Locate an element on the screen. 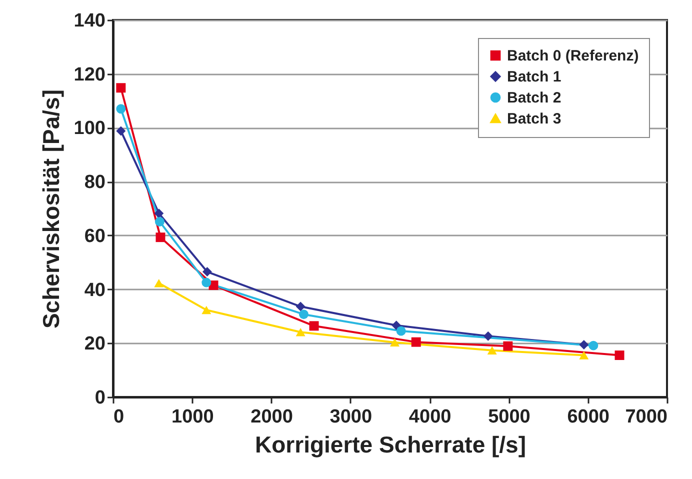 The height and width of the screenshot is (479, 692). y-tick-label: 120 is located at coordinates (90, 75).